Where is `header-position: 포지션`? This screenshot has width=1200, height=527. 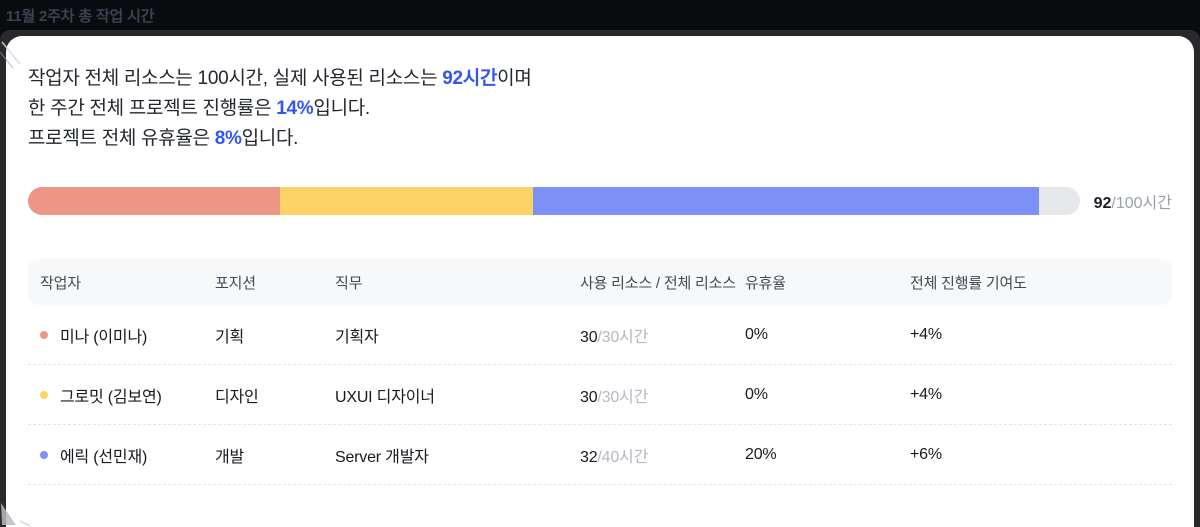 header-position: 포지션 is located at coordinates (235, 283).